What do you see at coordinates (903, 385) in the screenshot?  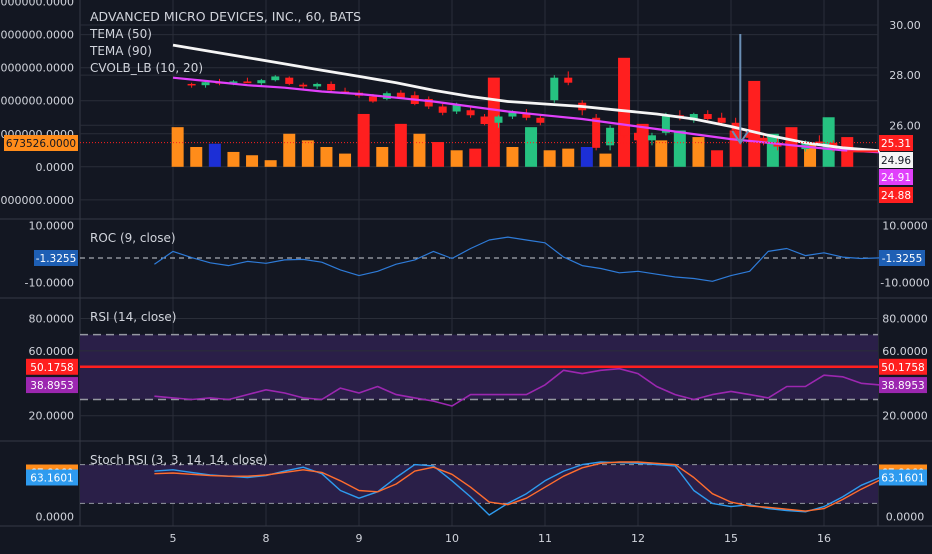 I see `rsi-right-label-1: 38.8953` at bounding box center [903, 385].